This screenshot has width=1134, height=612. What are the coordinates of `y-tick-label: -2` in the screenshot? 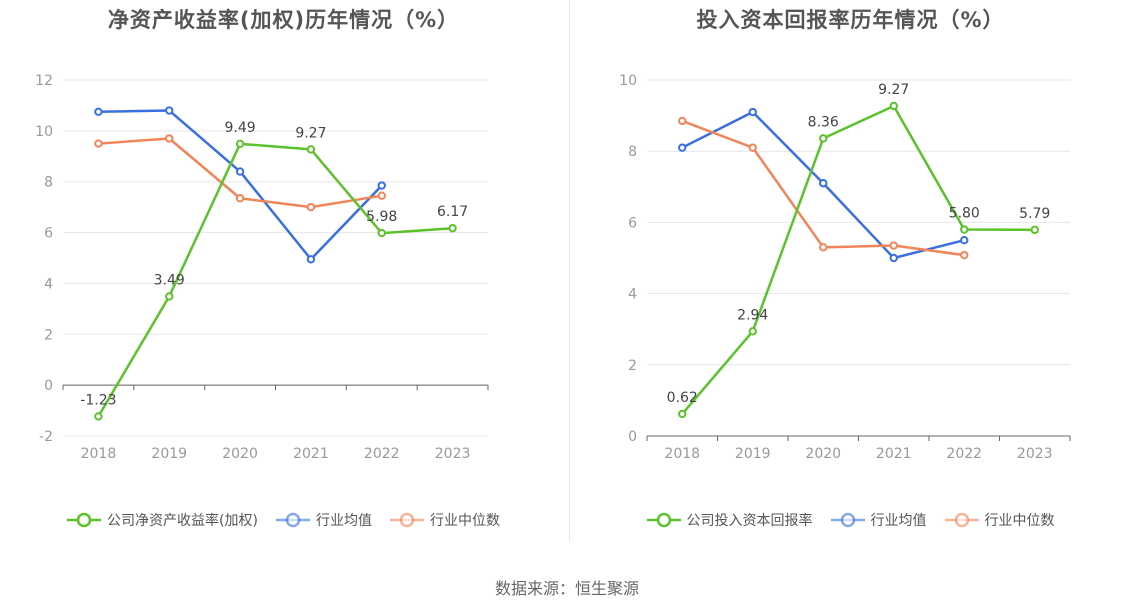 It's located at (46, 437).